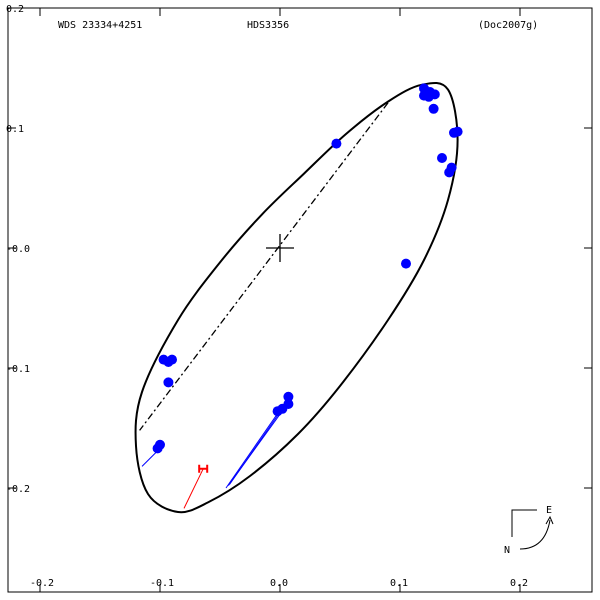 The height and width of the screenshot is (600, 600). I want to click on y-tick-label: -0.0, so click(18, 249).